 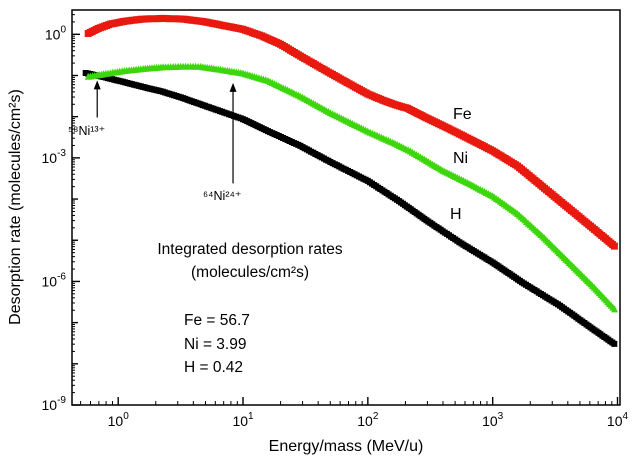 I want to click on y-tick-label: 10⁻³, so click(x=54, y=157).